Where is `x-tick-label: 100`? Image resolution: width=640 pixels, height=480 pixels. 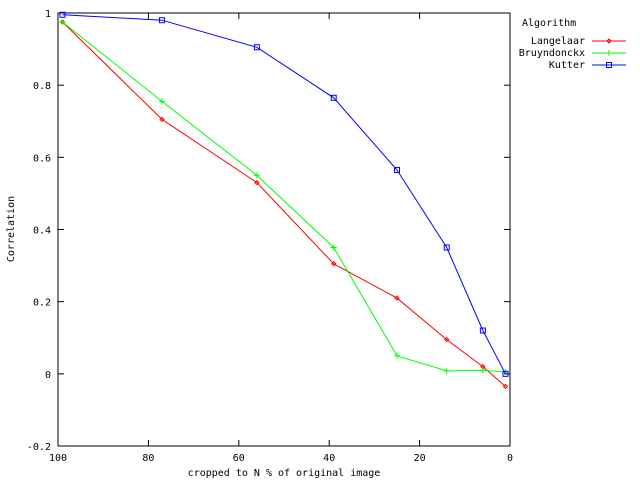
x-tick-label: 100 is located at coordinates (58, 458).